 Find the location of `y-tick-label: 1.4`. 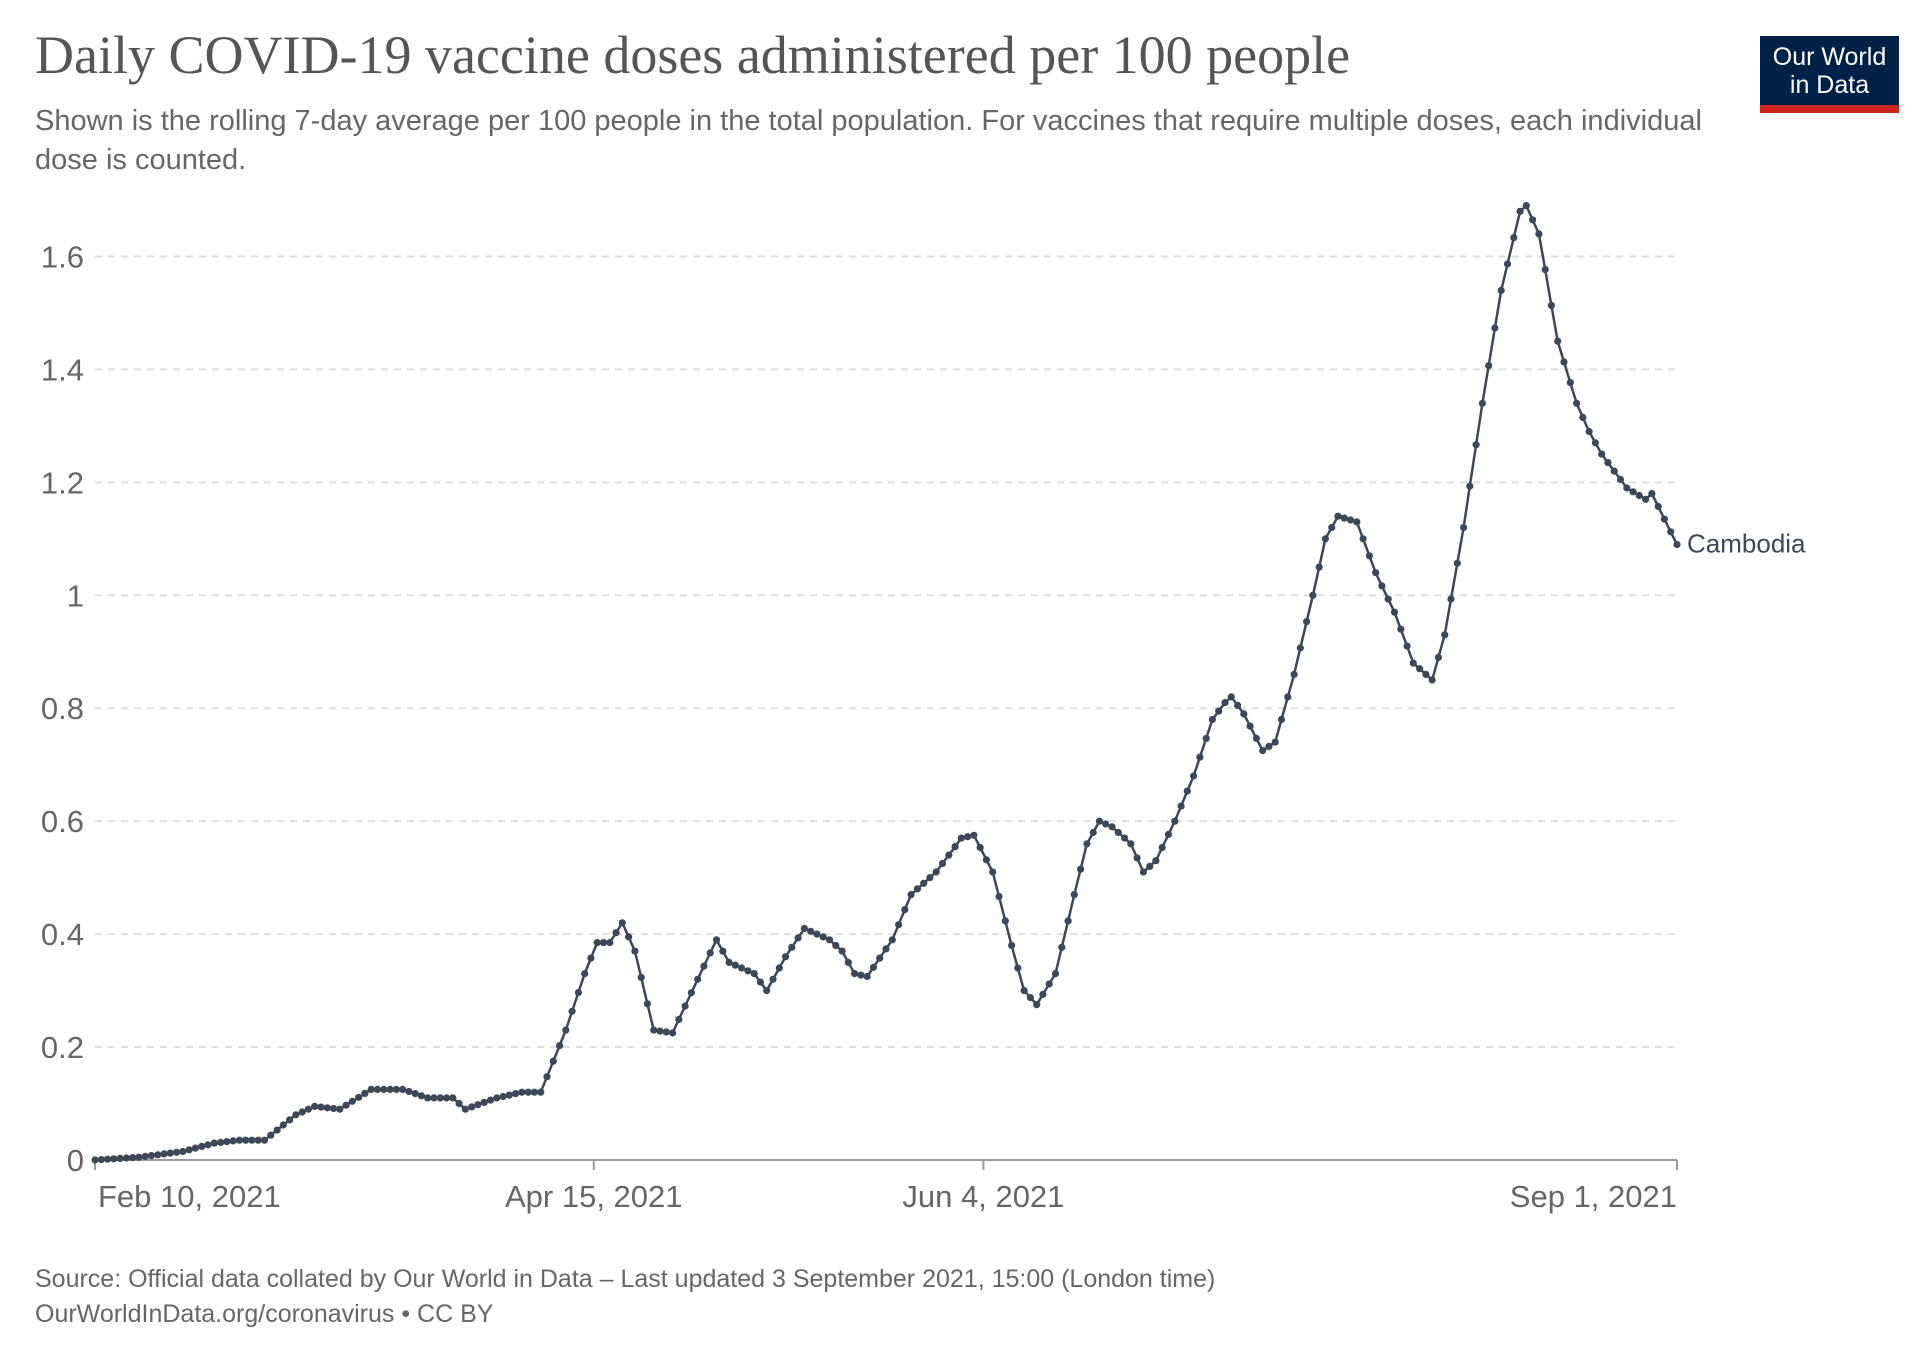

y-tick-label: 1.4 is located at coordinates (62, 369).